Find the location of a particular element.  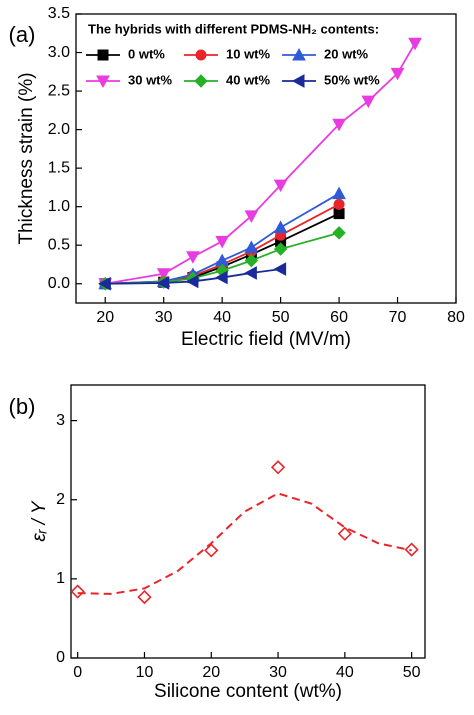

y-tick-label: 3.0 is located at coordinates (59, 52).